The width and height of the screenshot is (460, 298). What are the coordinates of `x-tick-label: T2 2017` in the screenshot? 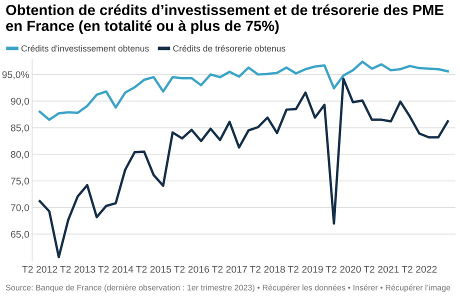 It's located at (229, 269).